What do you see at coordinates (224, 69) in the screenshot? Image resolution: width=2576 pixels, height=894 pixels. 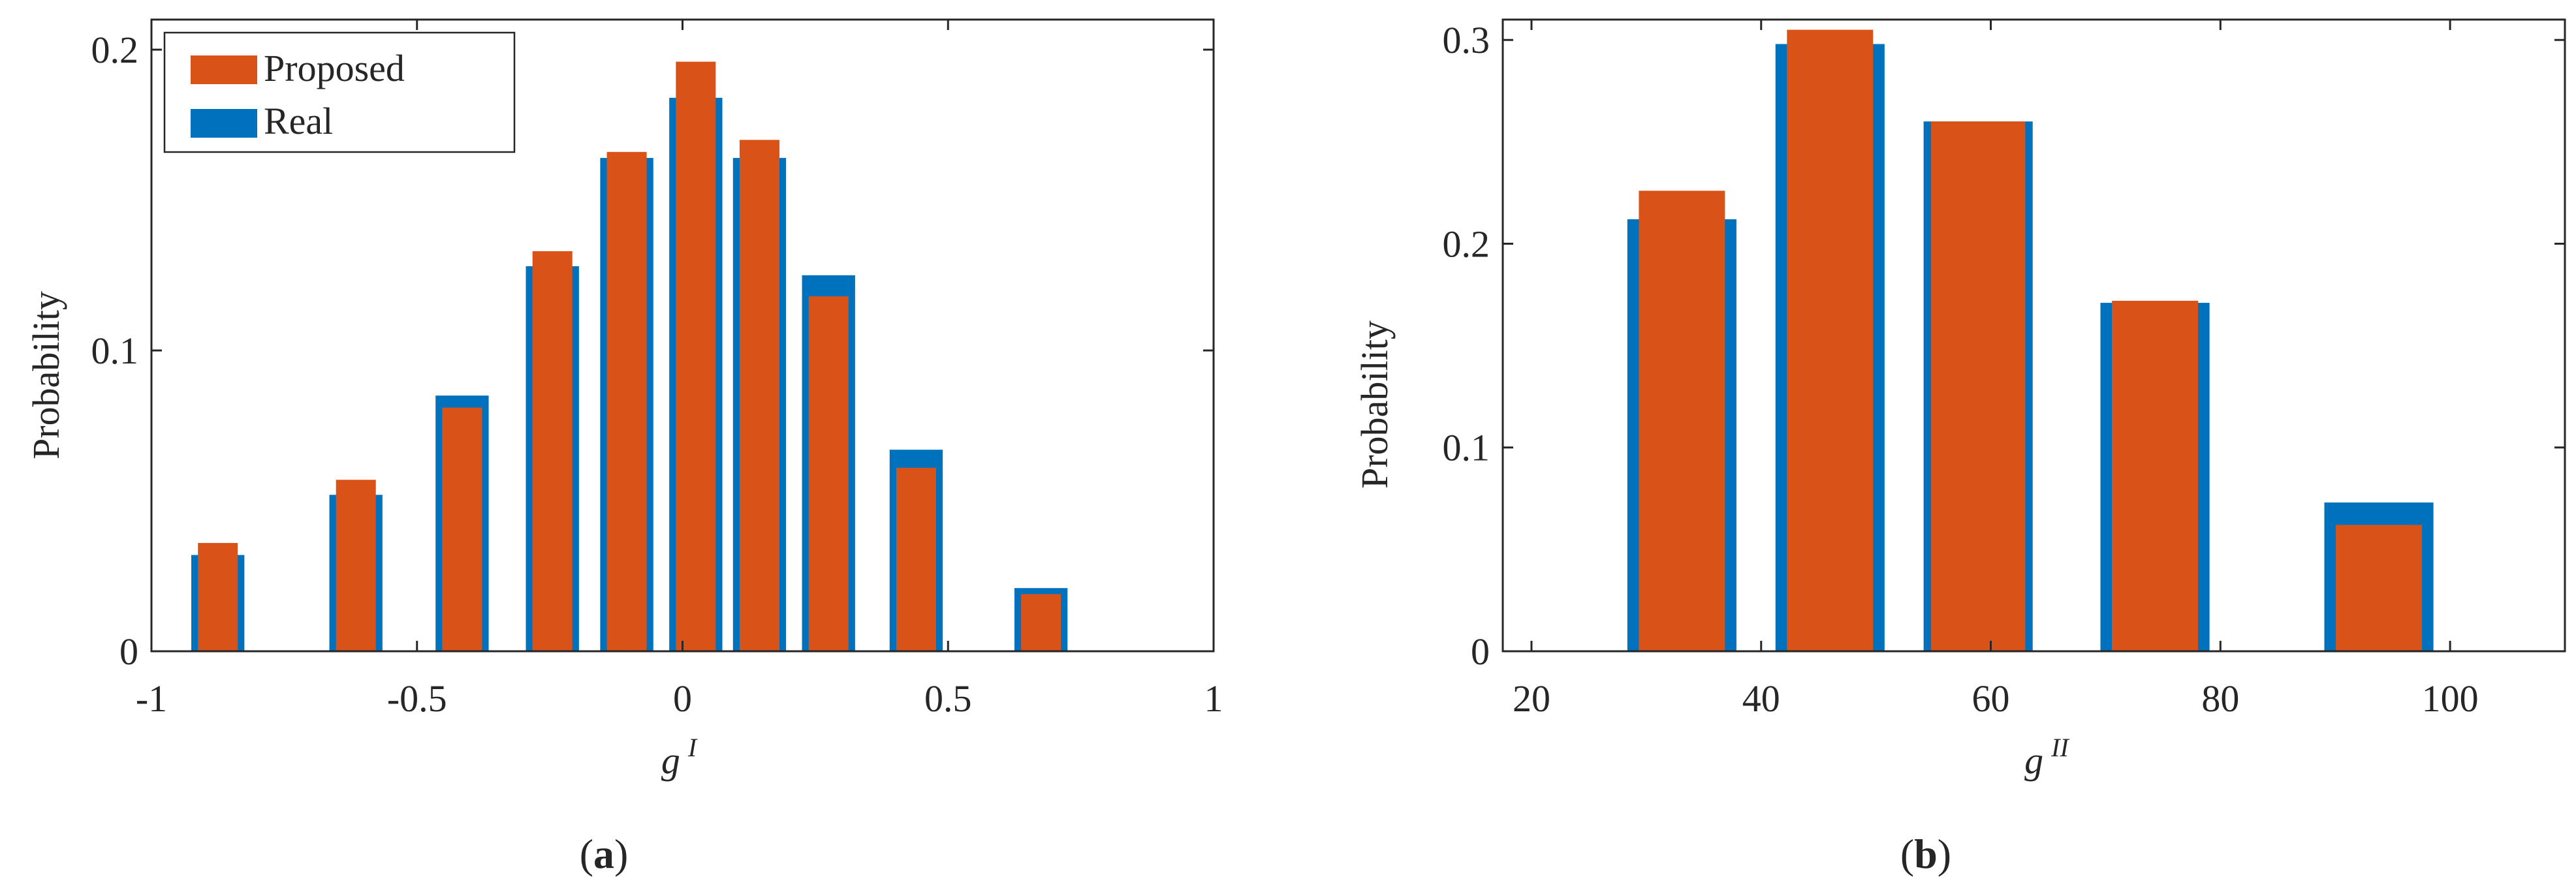 I see `legend-swatch-proposed` at bounding box center [224, 69].